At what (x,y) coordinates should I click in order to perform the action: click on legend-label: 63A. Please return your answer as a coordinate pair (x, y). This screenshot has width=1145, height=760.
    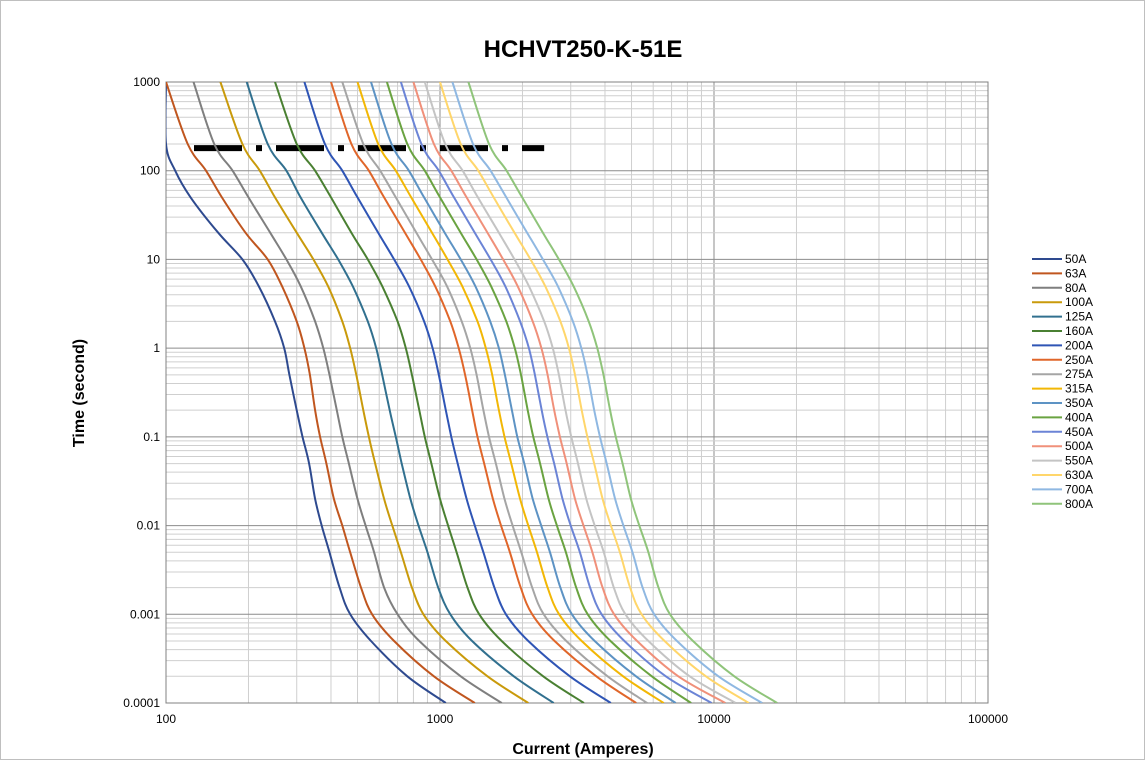
    Looking at the image, I should click on (1075, 273).